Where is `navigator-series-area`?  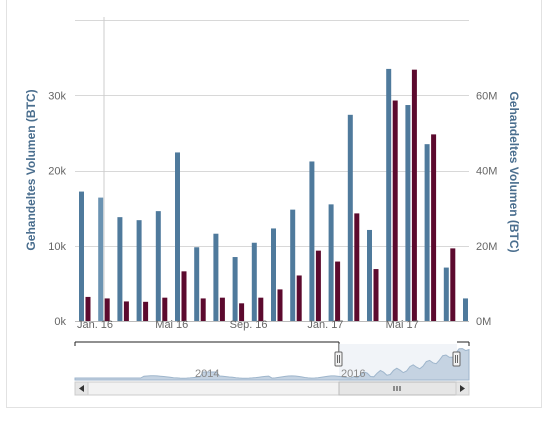
navigator-series-area is located at coordinates (272, 364).